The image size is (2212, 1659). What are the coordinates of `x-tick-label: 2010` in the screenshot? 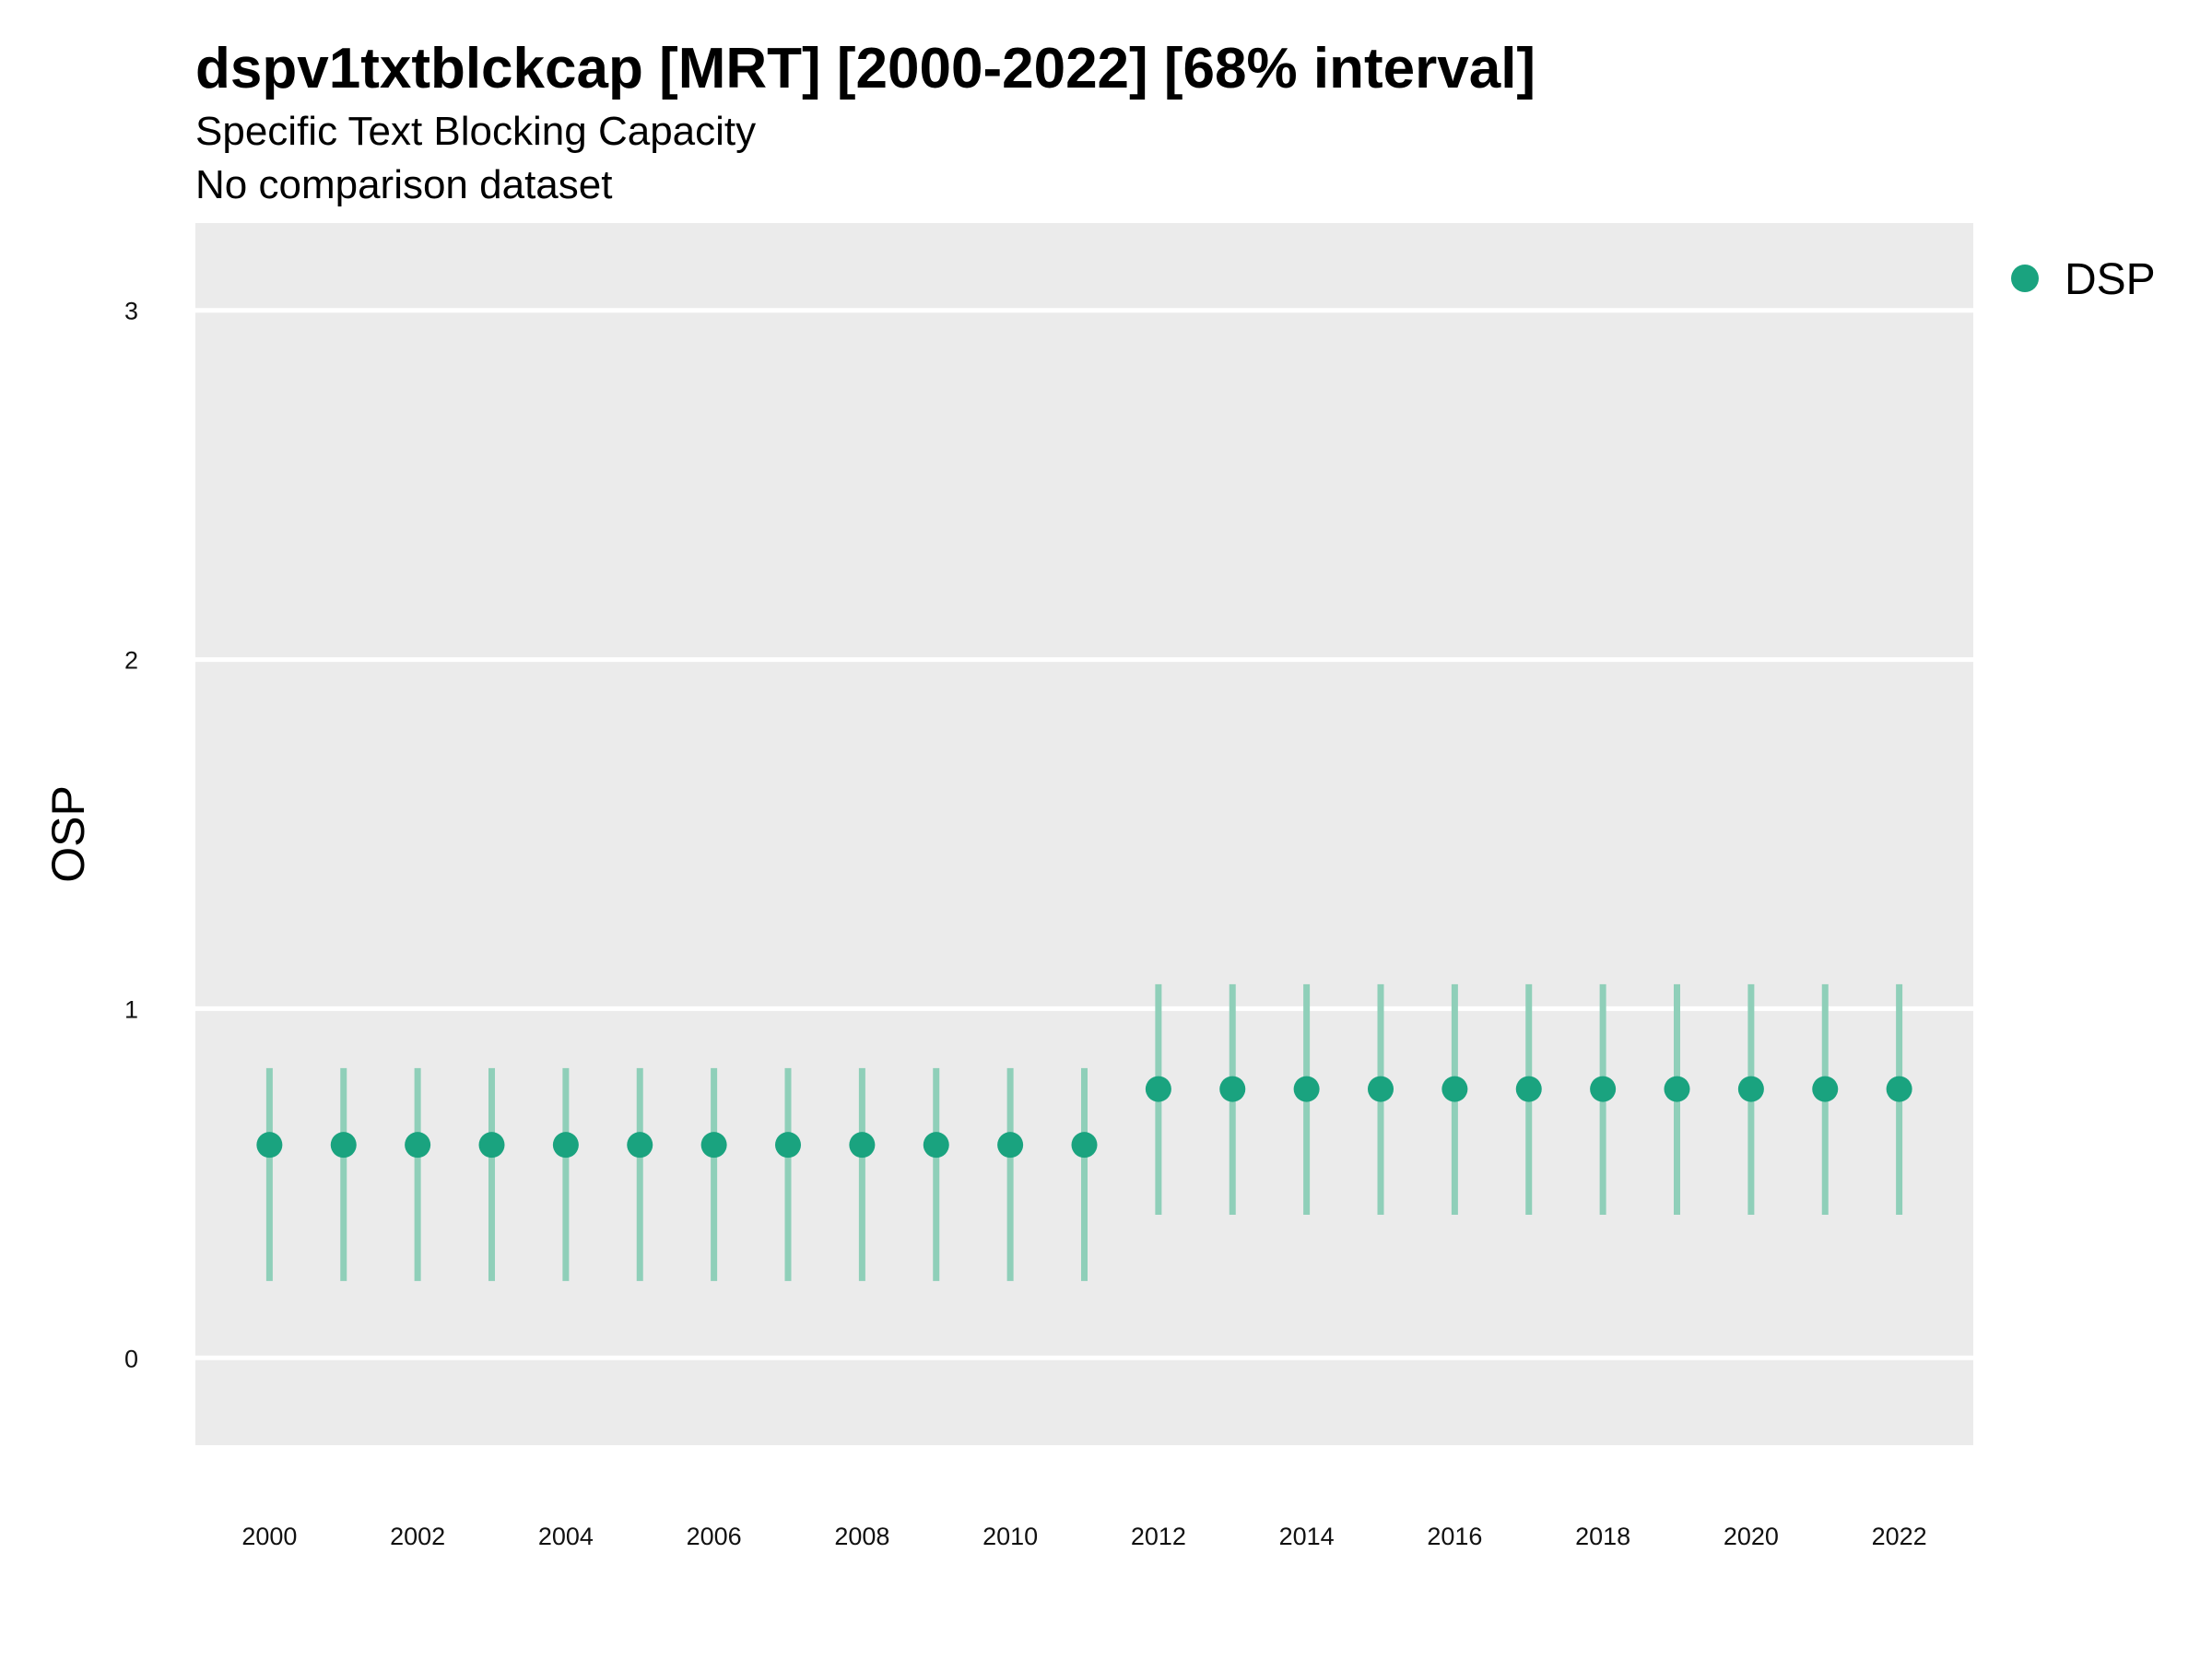 It's located at (1010, 1536).